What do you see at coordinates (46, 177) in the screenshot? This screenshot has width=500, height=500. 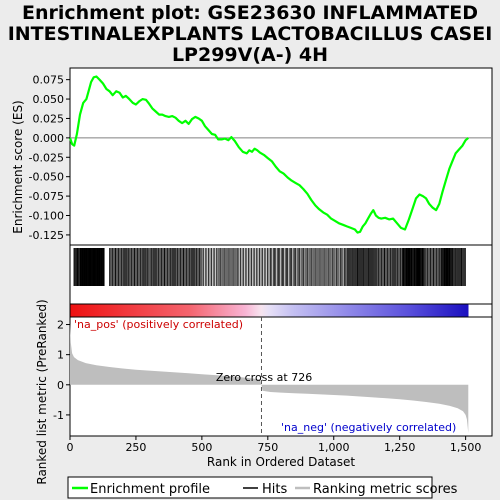 I see `es-tick-label: -0.050` at bounding box center [46, 177].